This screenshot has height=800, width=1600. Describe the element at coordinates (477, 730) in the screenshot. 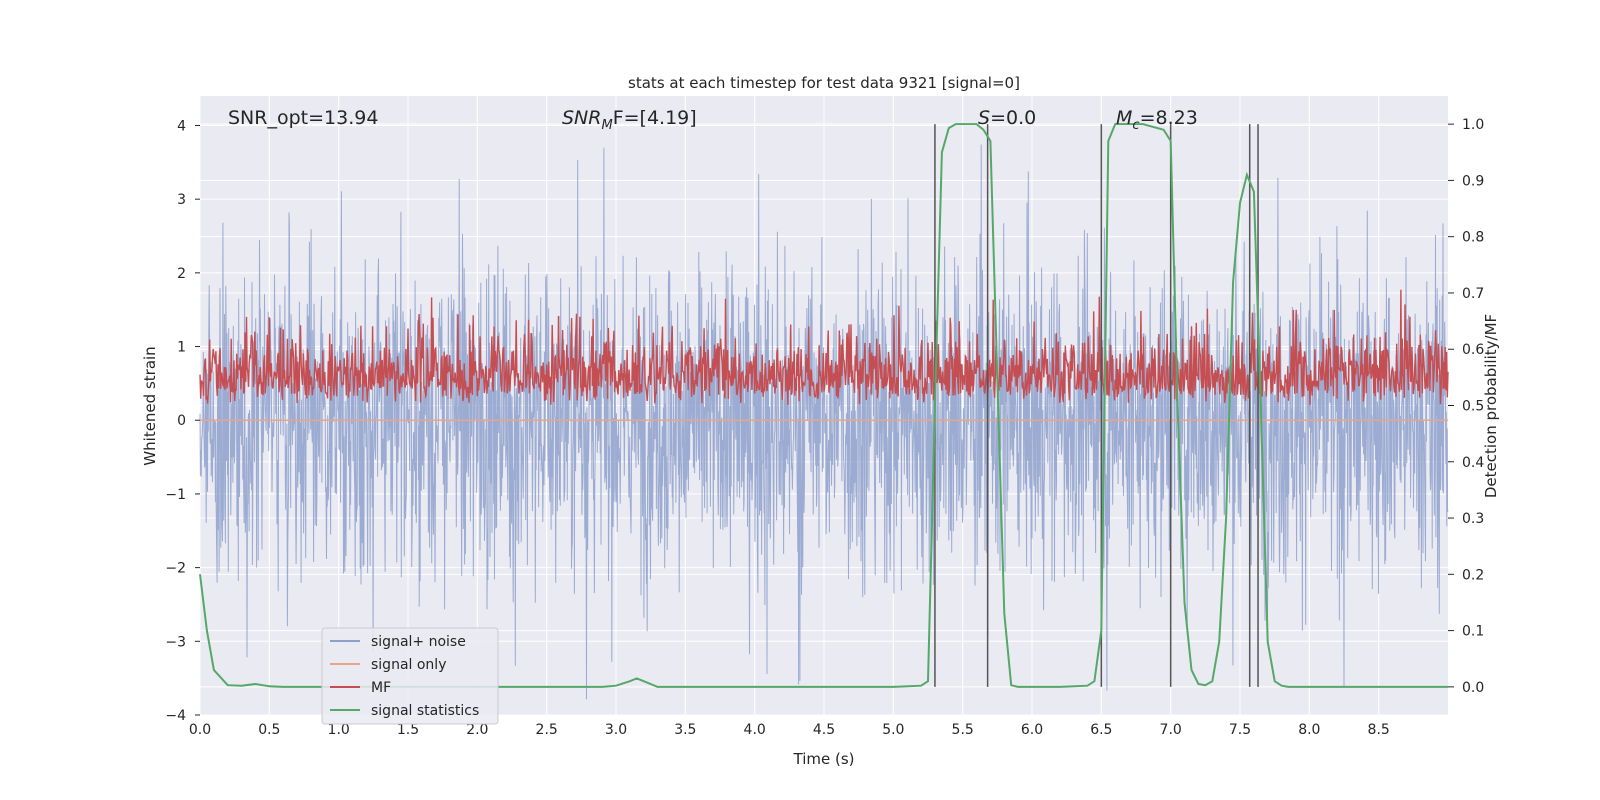

I see `x-tick-label: 2.0` at that location.